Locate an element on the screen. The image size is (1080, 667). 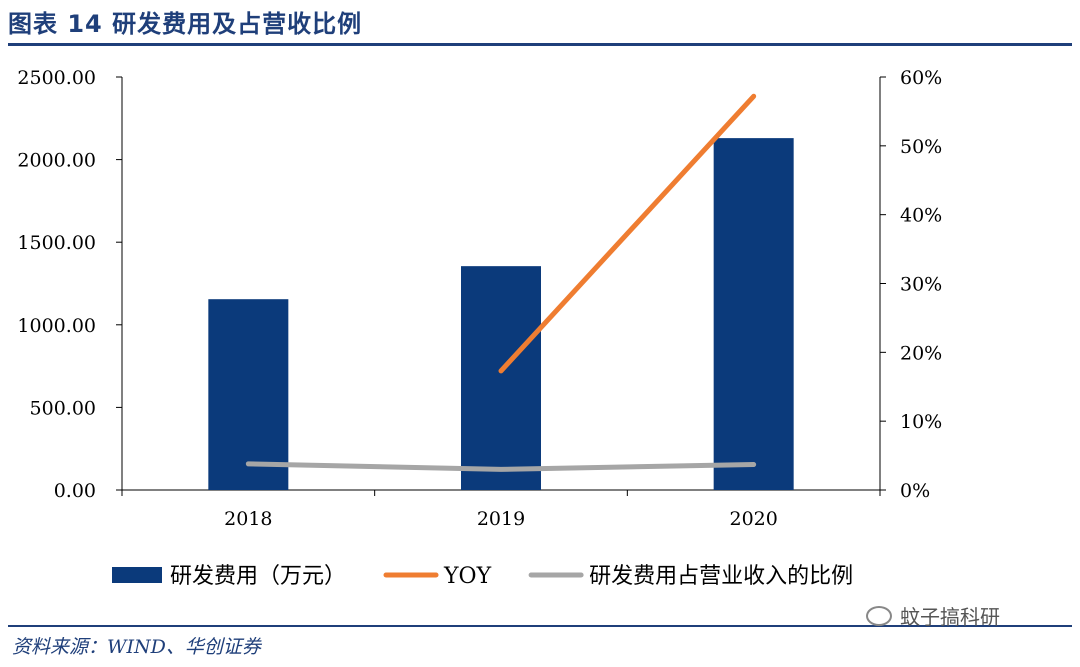
title-divider is located at coordinates (540, 44).